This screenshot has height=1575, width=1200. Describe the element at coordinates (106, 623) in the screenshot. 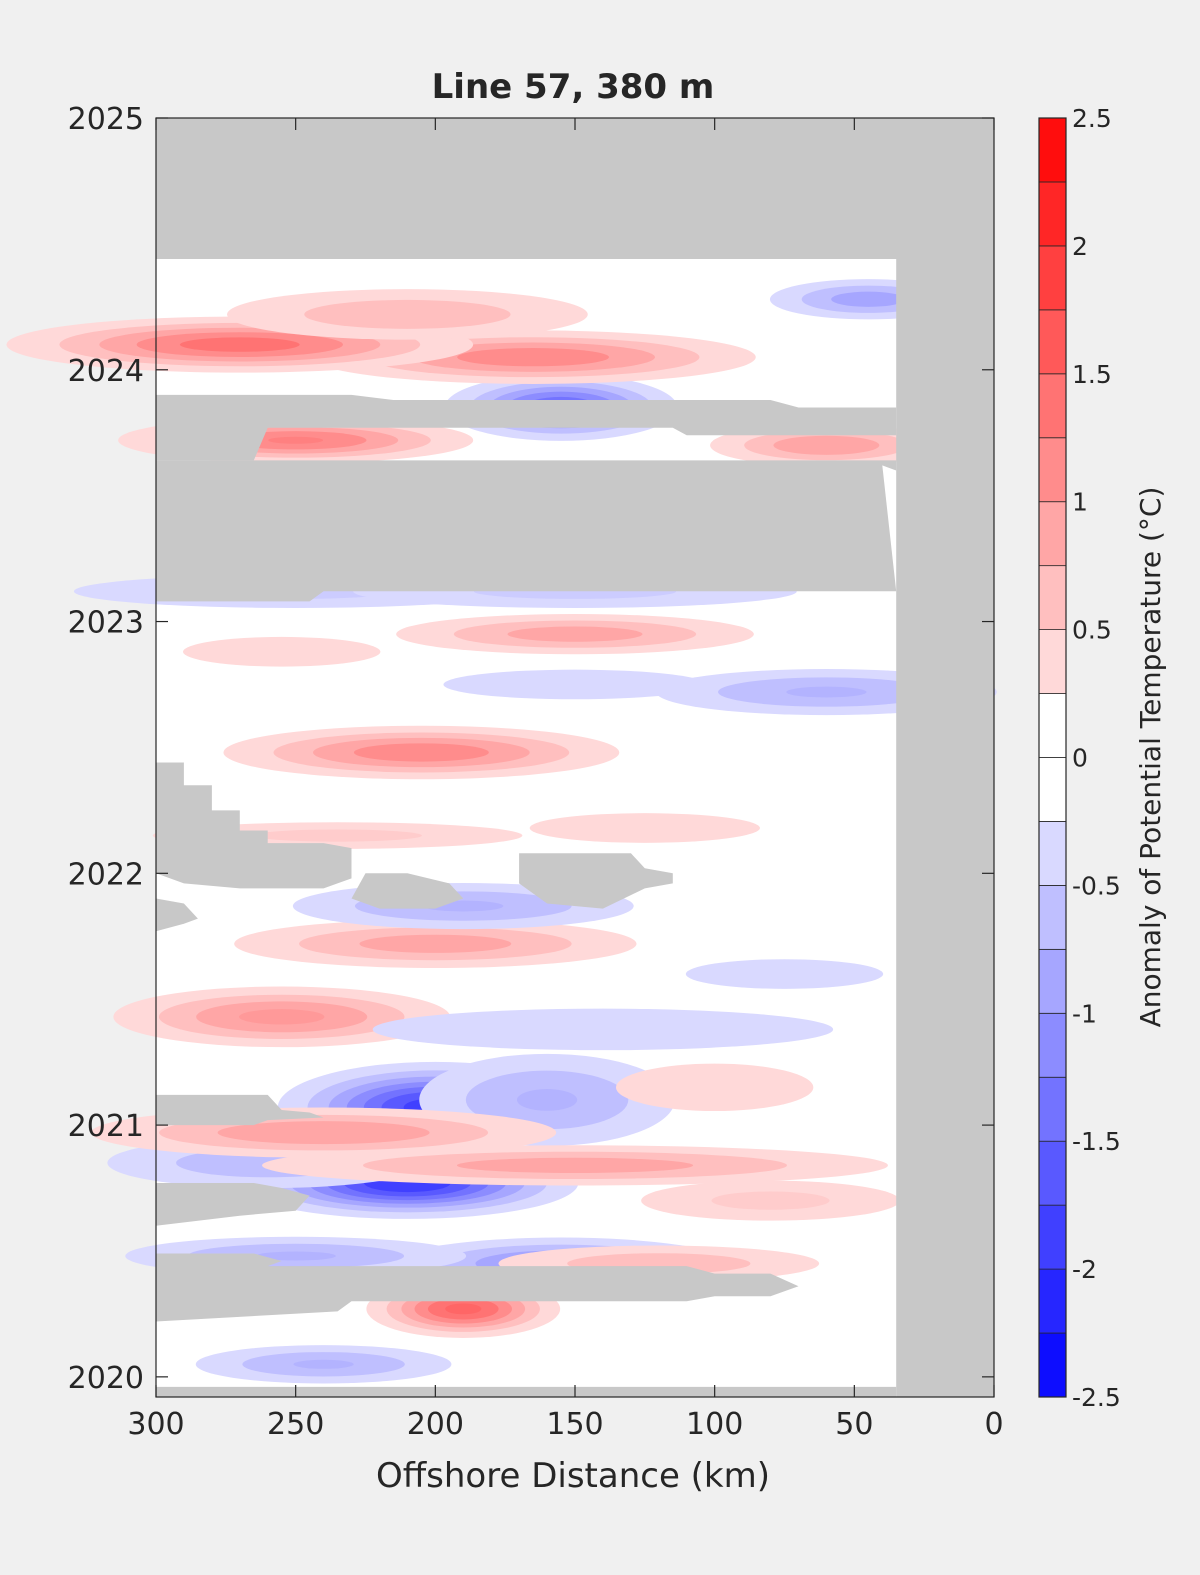

I see `y-tick-label: 2023` at that location.